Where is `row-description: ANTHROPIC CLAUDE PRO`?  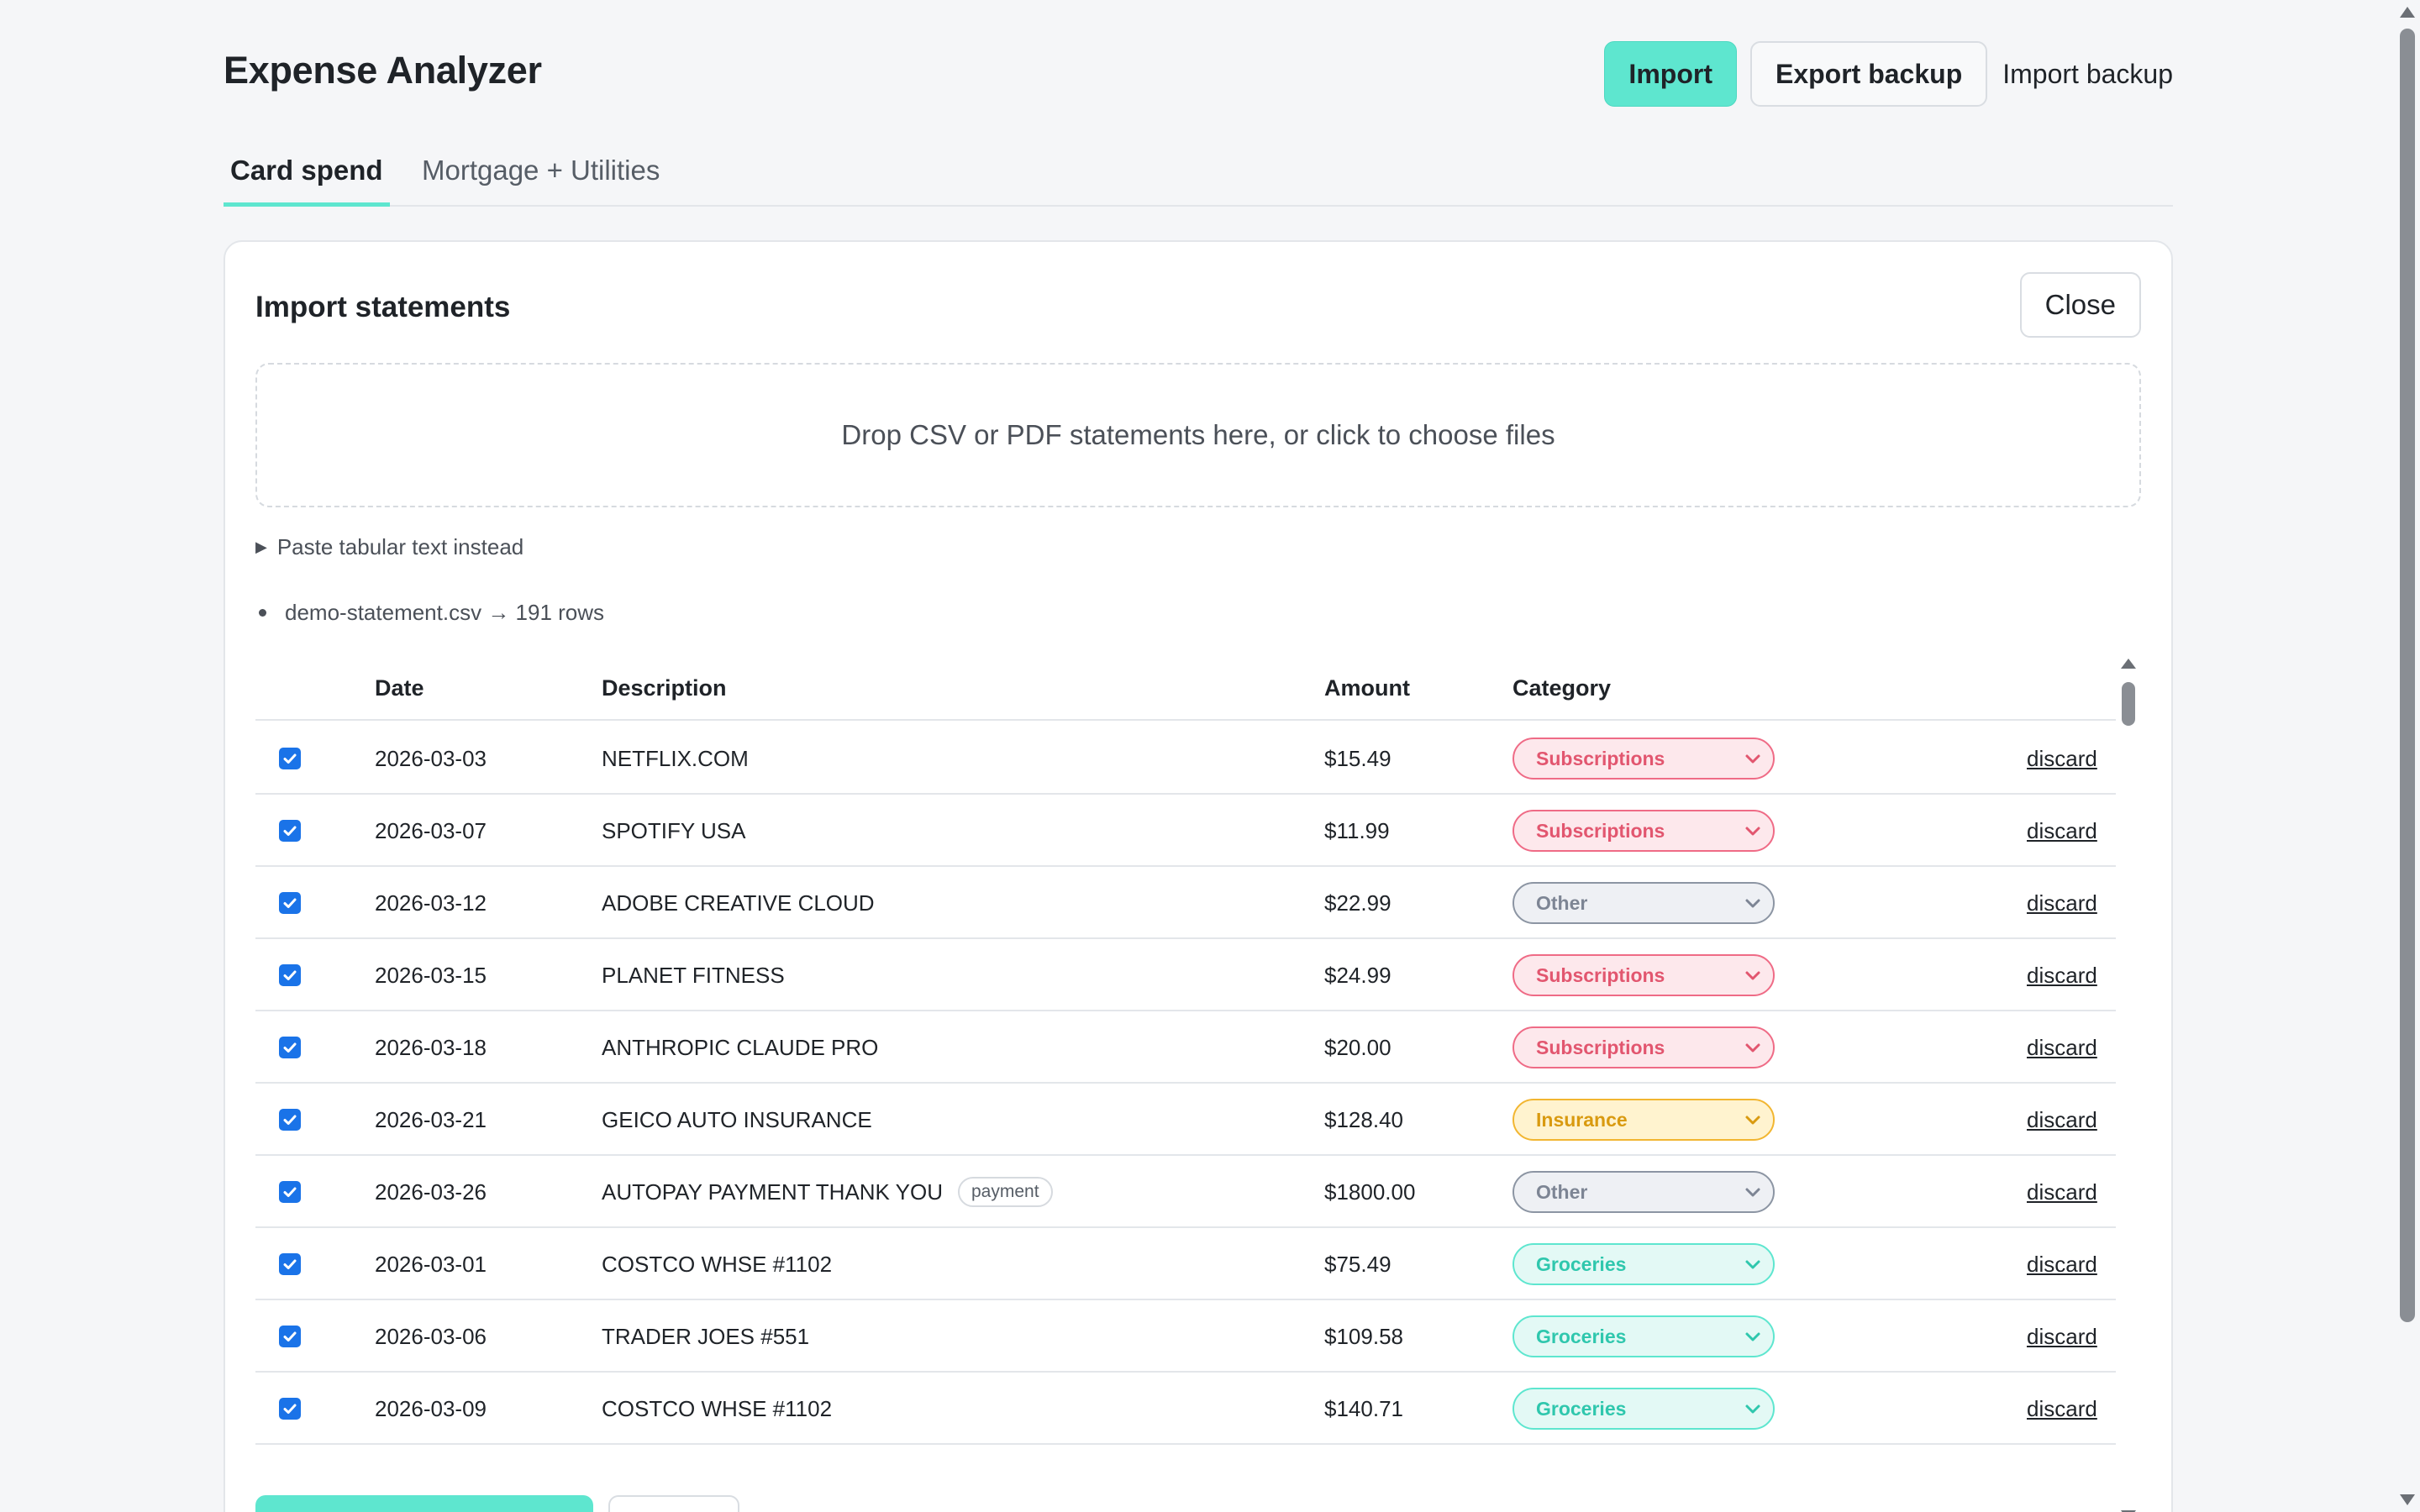
row-description: ANTHROPIC CLAUDE PRO is located at coordinates (740, 1047).